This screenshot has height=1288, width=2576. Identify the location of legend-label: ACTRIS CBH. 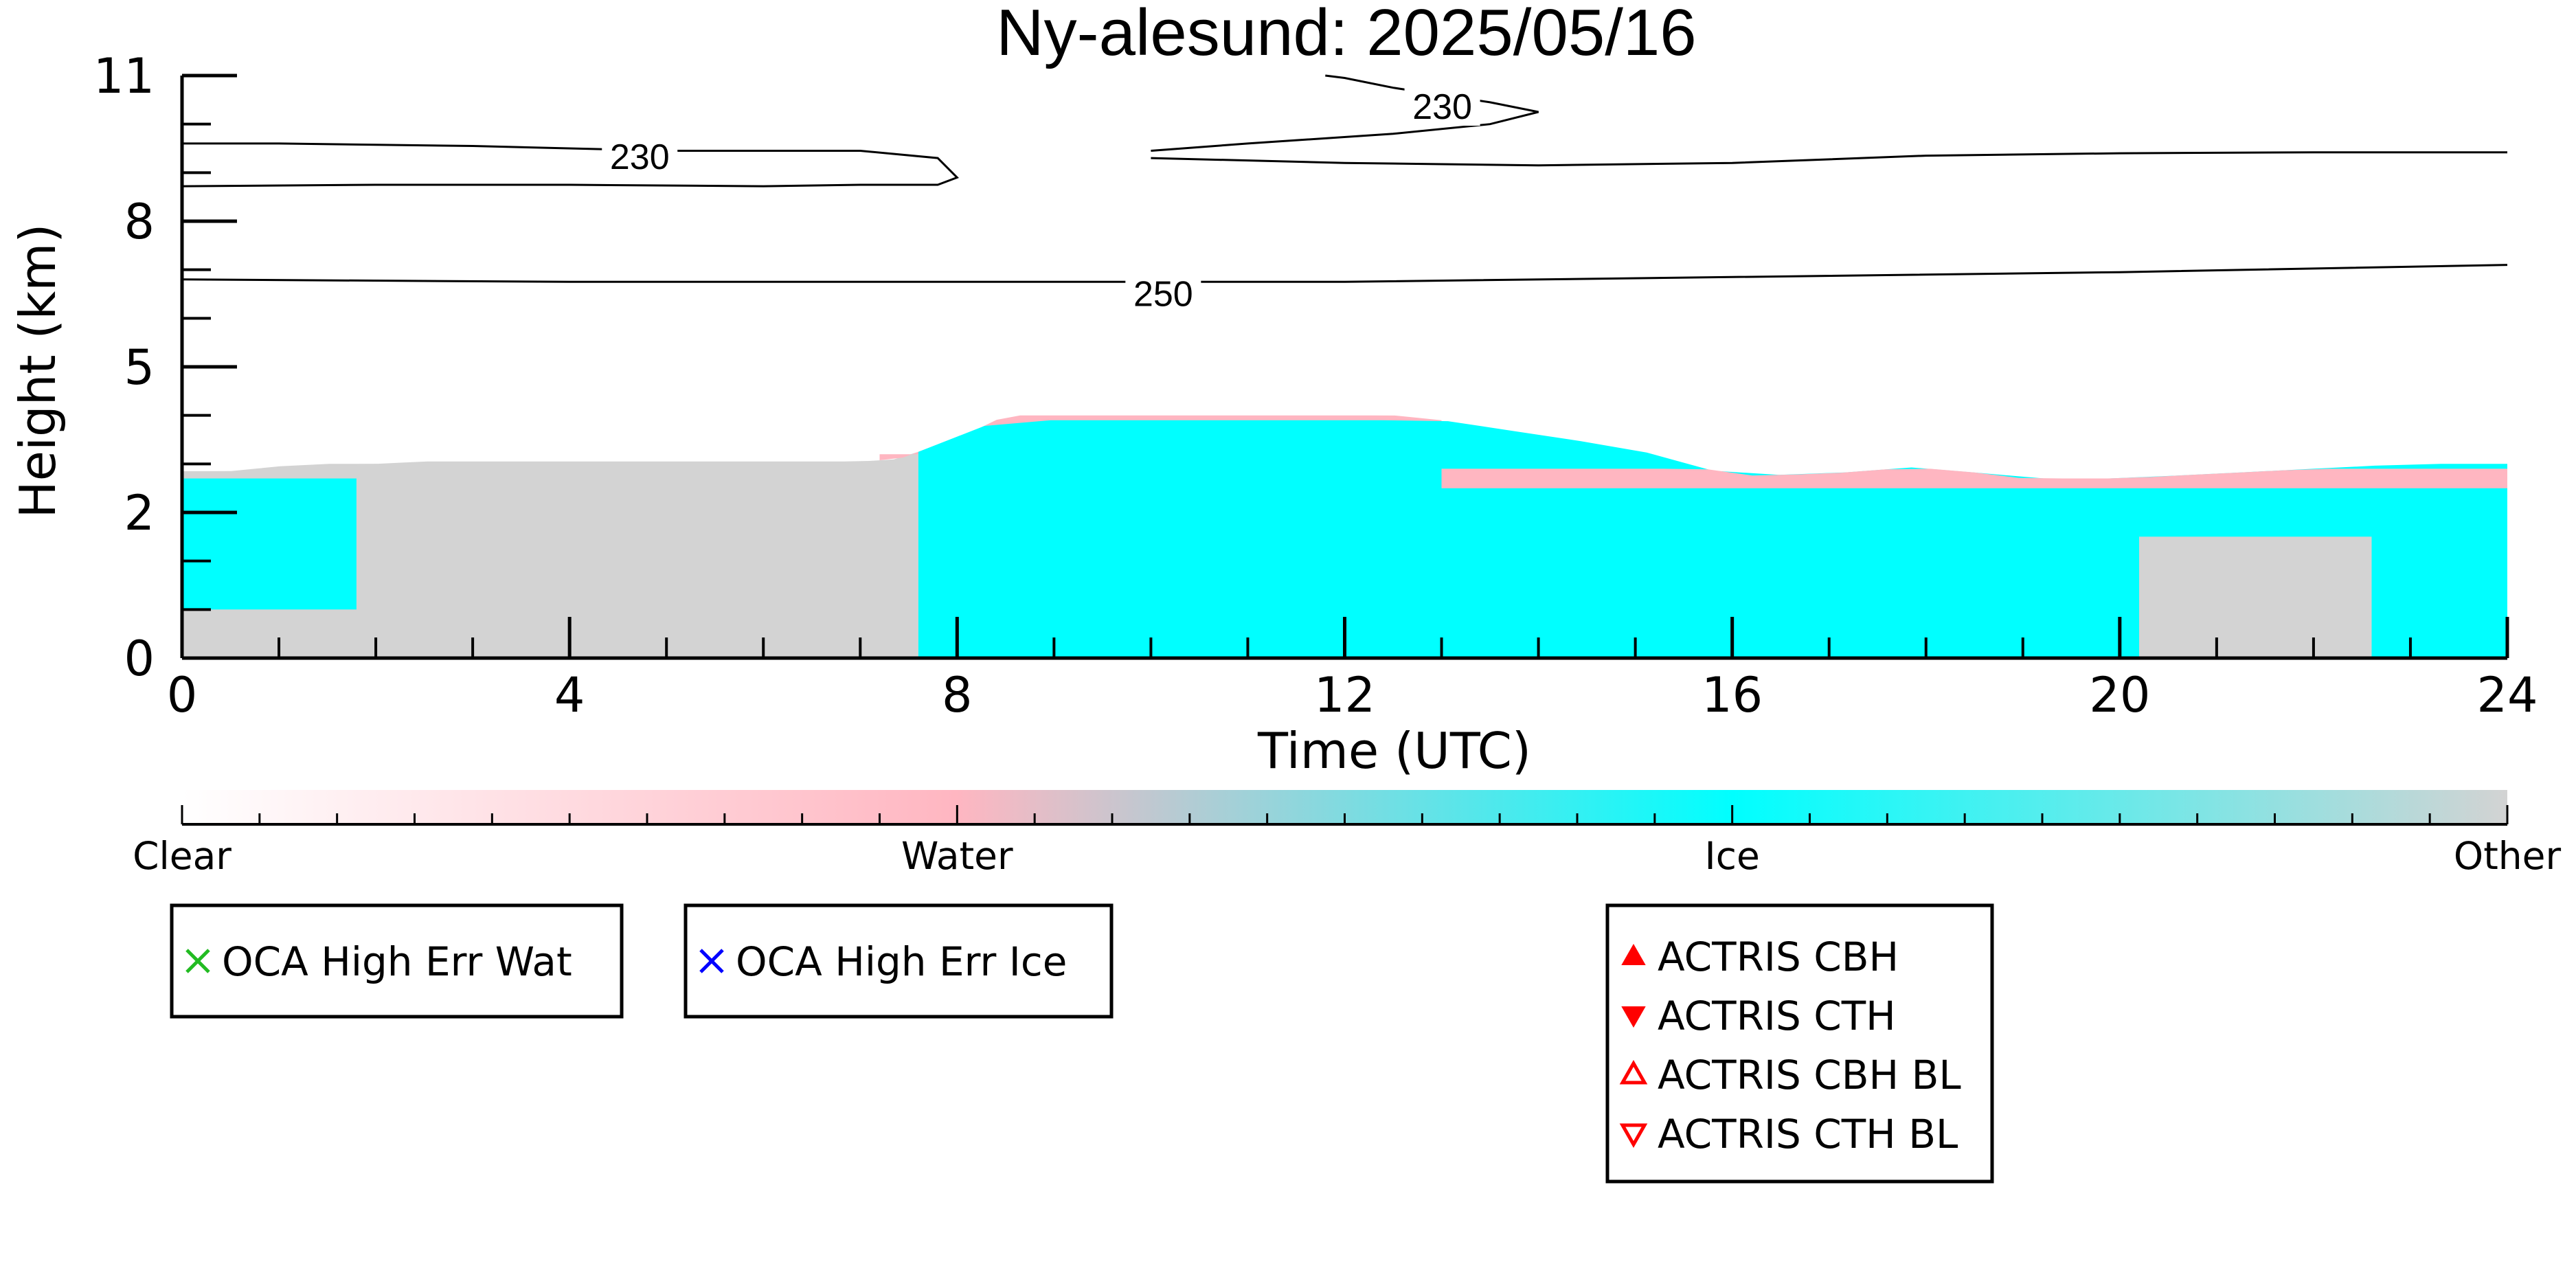
(1778, 957).